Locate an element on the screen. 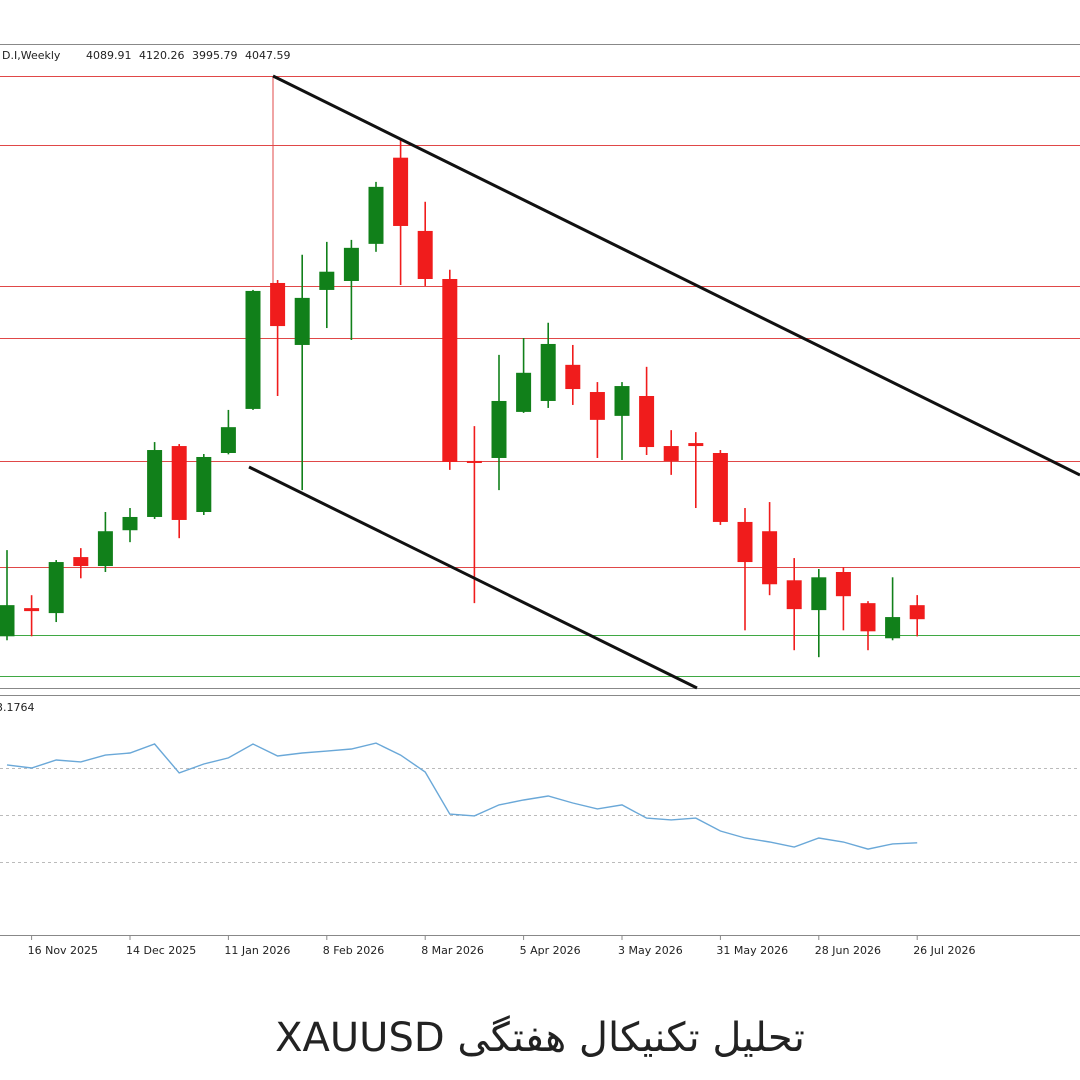 The width and height of the screenshot is (1080, 1080). header-value: 4047.59 is located at coordinates (268, 55).